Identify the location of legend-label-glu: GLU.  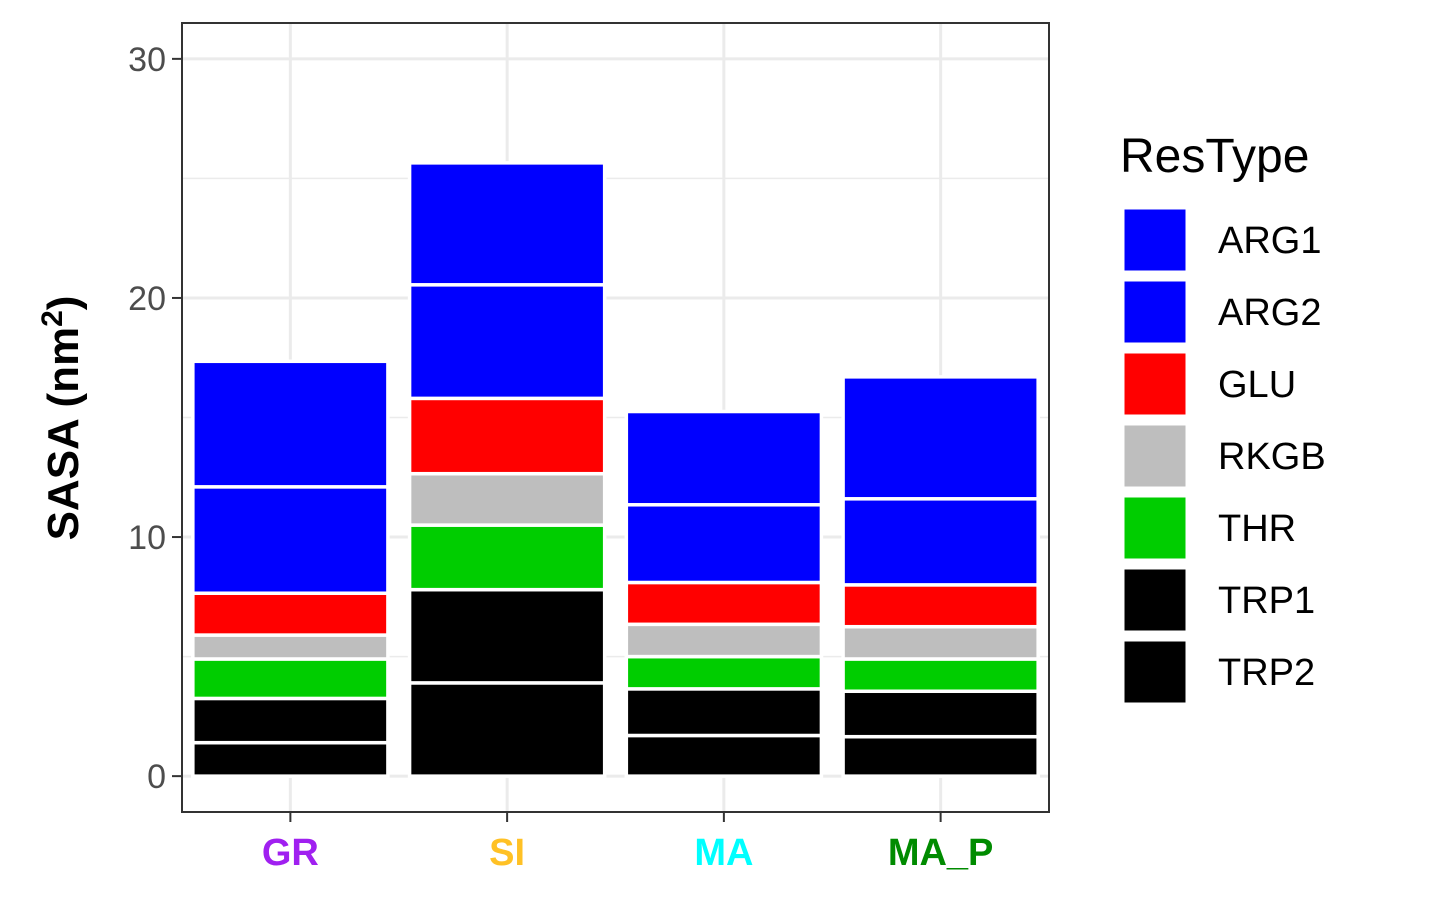
(1257, 385).